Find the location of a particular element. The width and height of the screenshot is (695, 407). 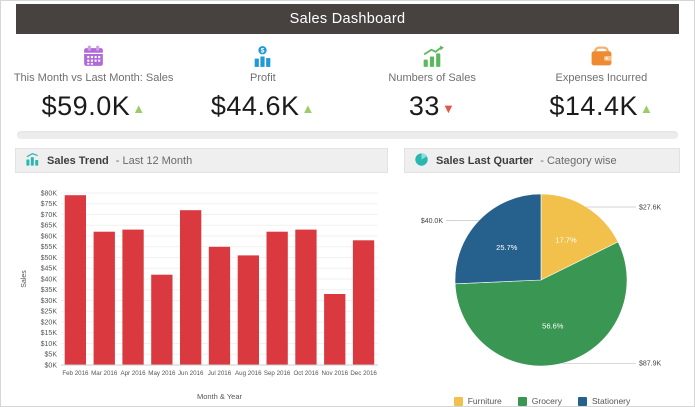

kpi-label: This Month vs Last Month: Sales is located at coordinates (93, 78).